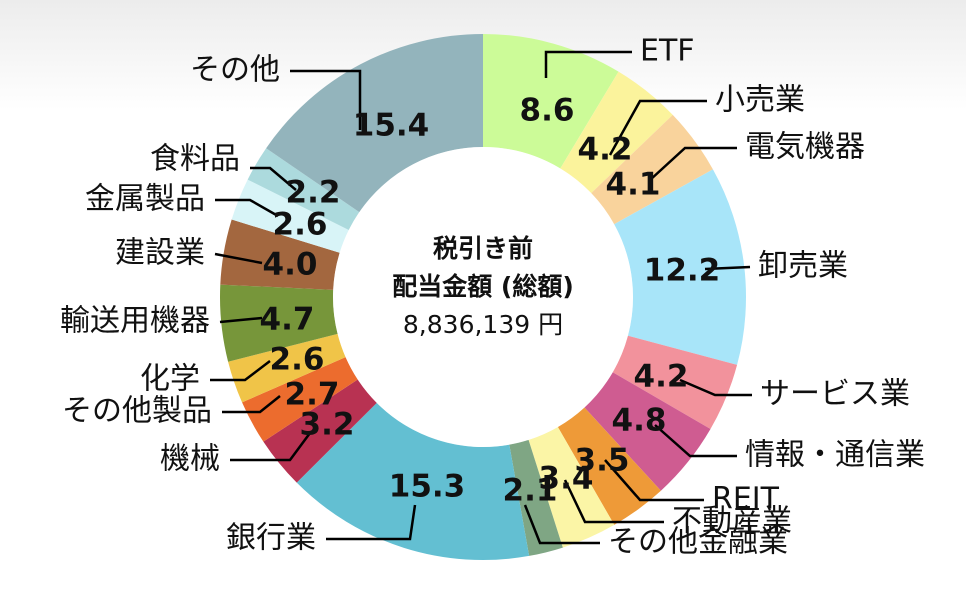 The height and width of the screenshot is (590, 966). Describe the element at coordinates (547, 111) in the screenshot. I see `value-label: 8.6` at that location.